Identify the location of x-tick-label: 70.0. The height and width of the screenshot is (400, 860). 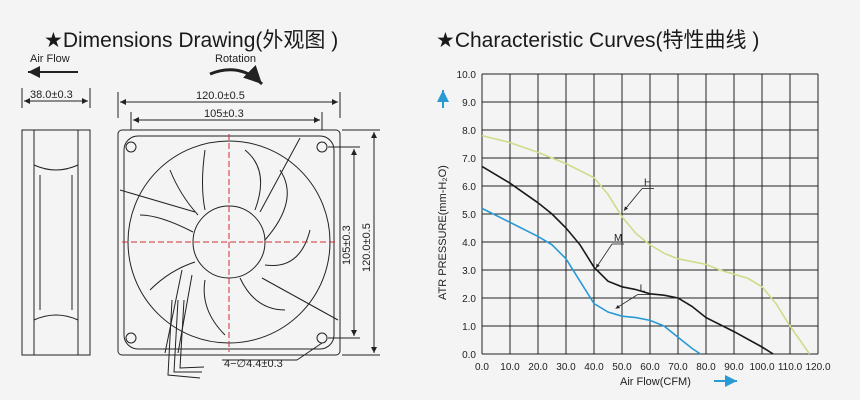
(678, 367).